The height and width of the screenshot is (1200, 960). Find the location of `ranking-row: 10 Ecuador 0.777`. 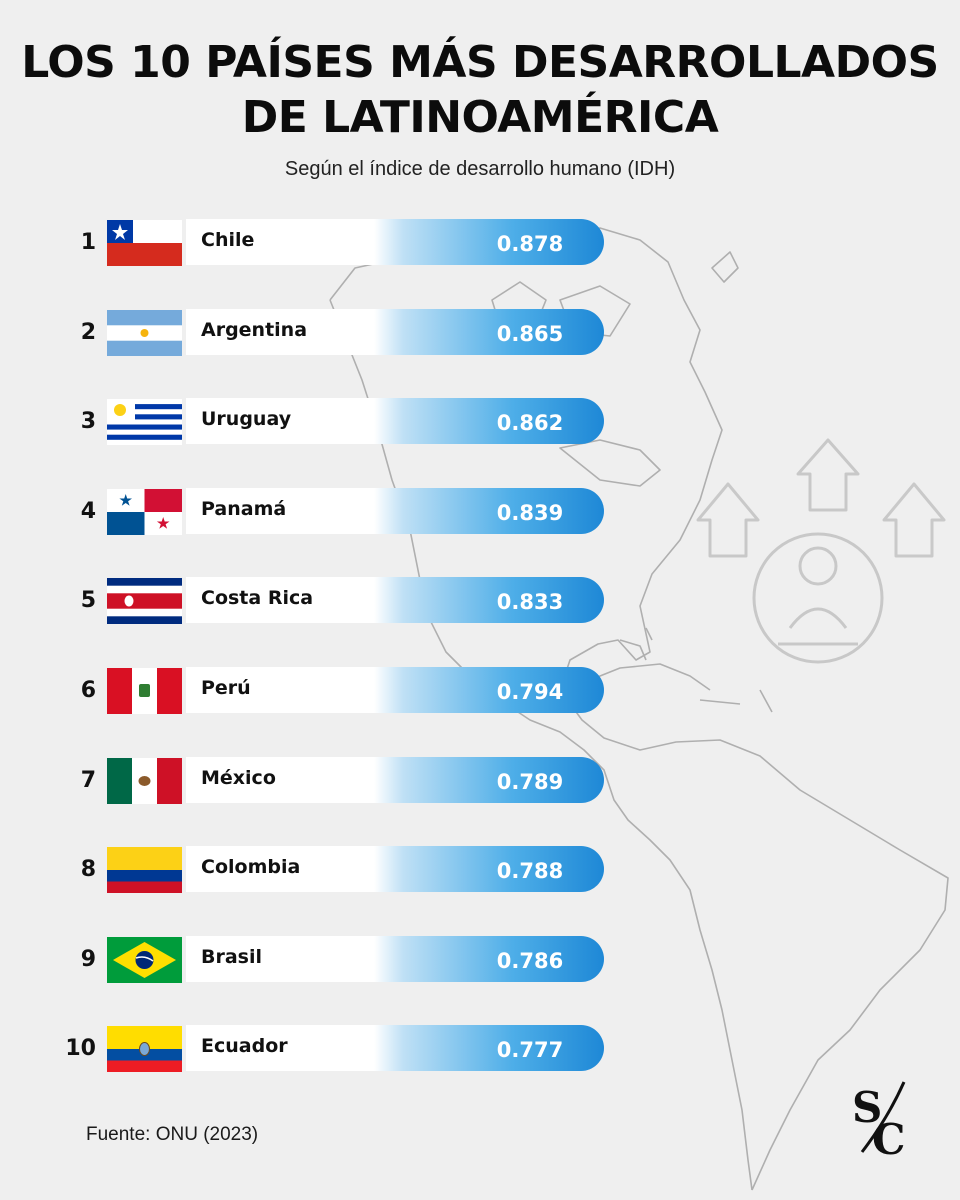

ranking-row: 10 Ecuador 0.777 is located at coordinates (310, 1049).